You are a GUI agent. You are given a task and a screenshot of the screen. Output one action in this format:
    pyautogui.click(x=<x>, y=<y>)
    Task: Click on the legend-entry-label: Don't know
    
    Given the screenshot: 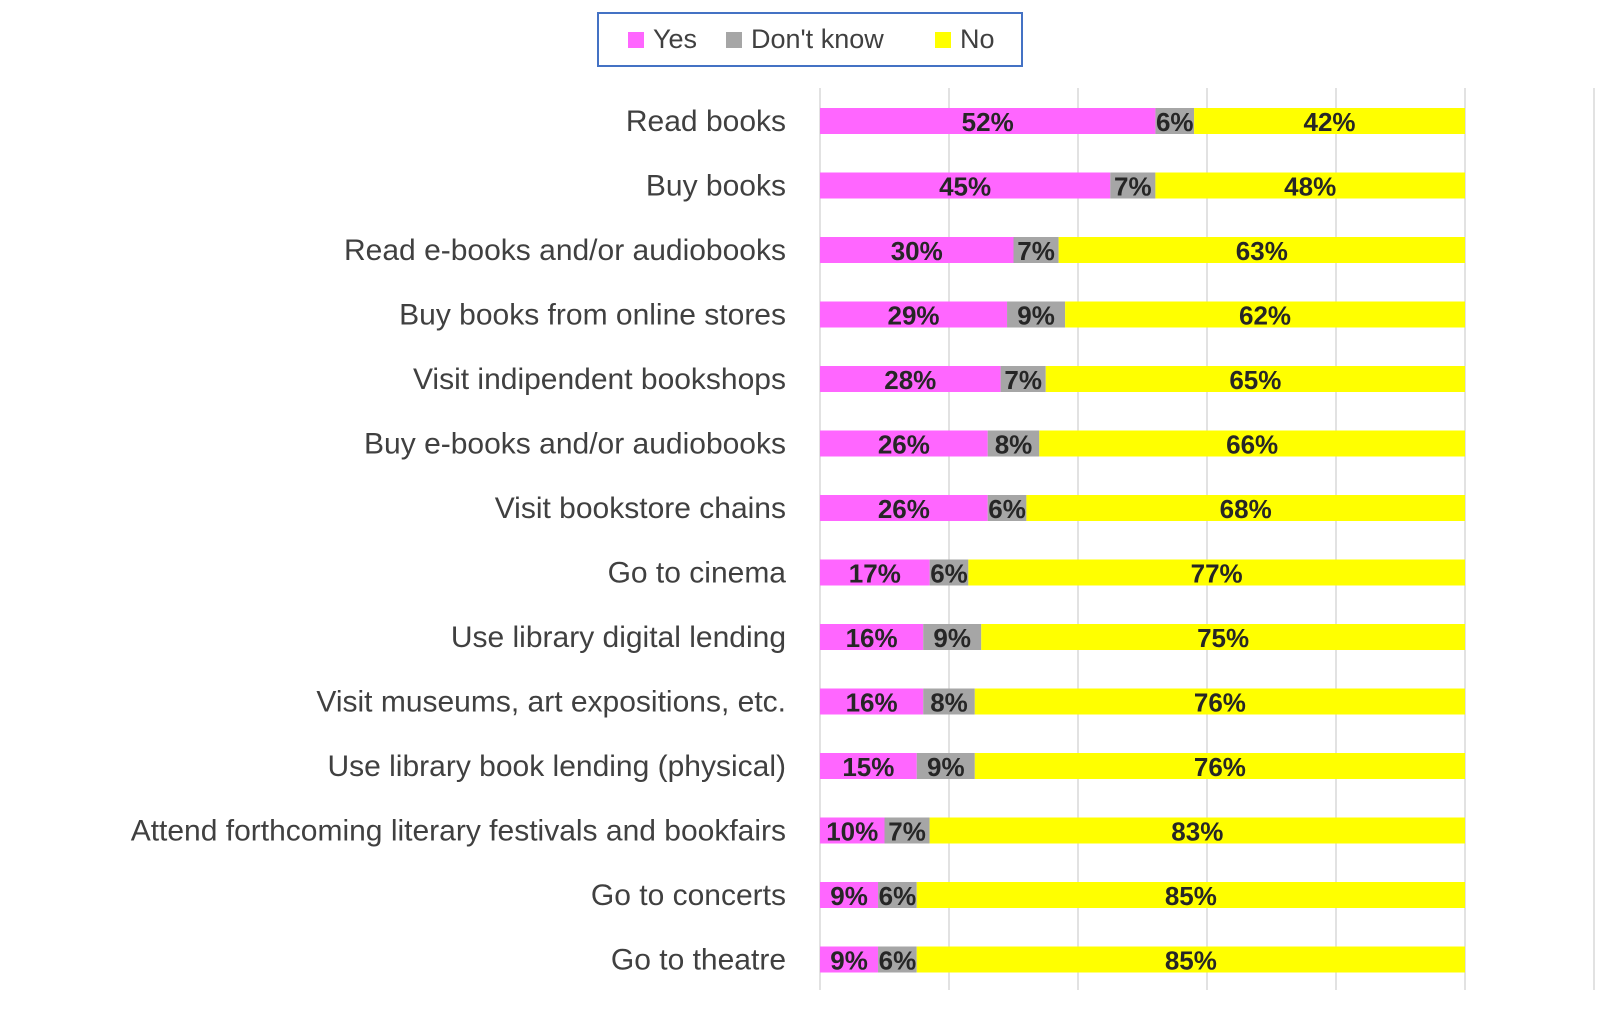 What is the action you would take?
    pyautogui.click(x=817, y=39)
    